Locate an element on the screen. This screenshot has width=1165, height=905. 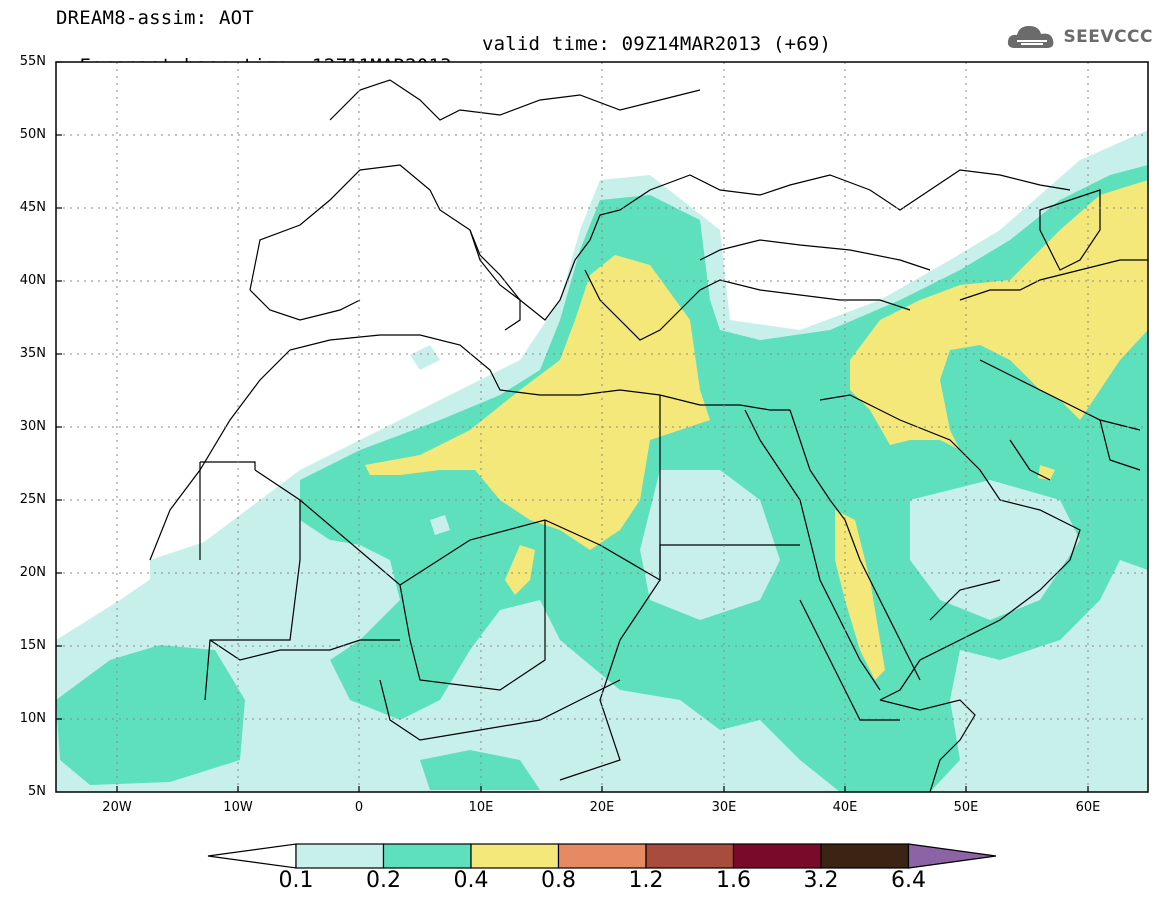
lat-label: 35N is located at coordinates (32, 353).